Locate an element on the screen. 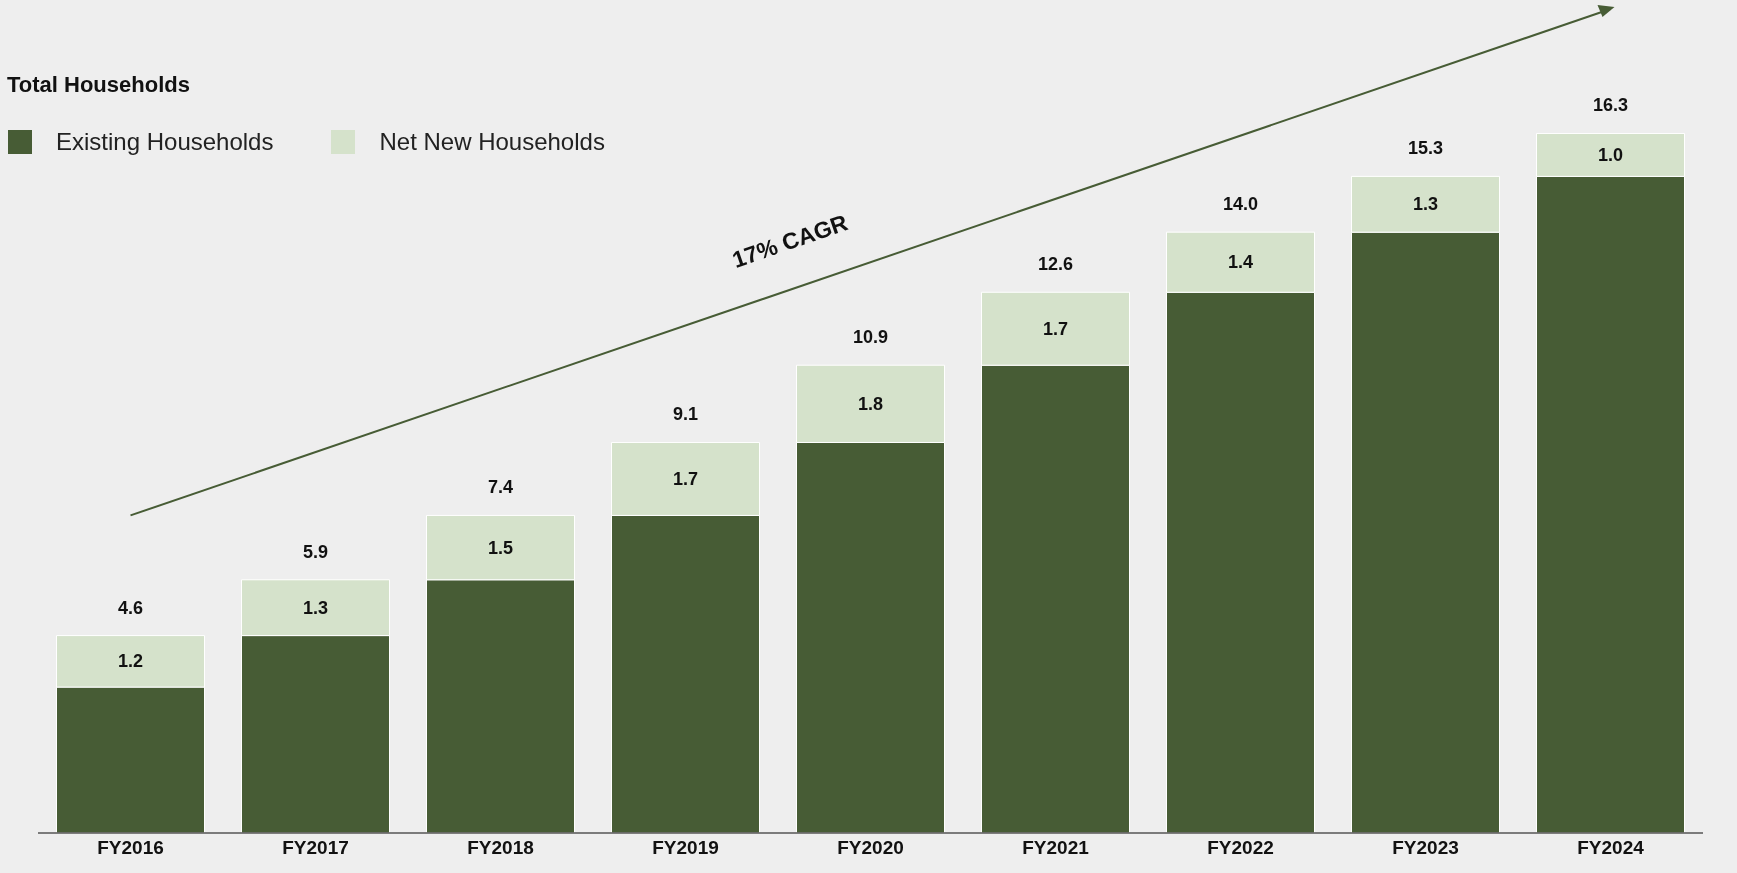 The image size is (1737, 873). x-tick-label: FY2024 is located at coordinates (1611, 848).